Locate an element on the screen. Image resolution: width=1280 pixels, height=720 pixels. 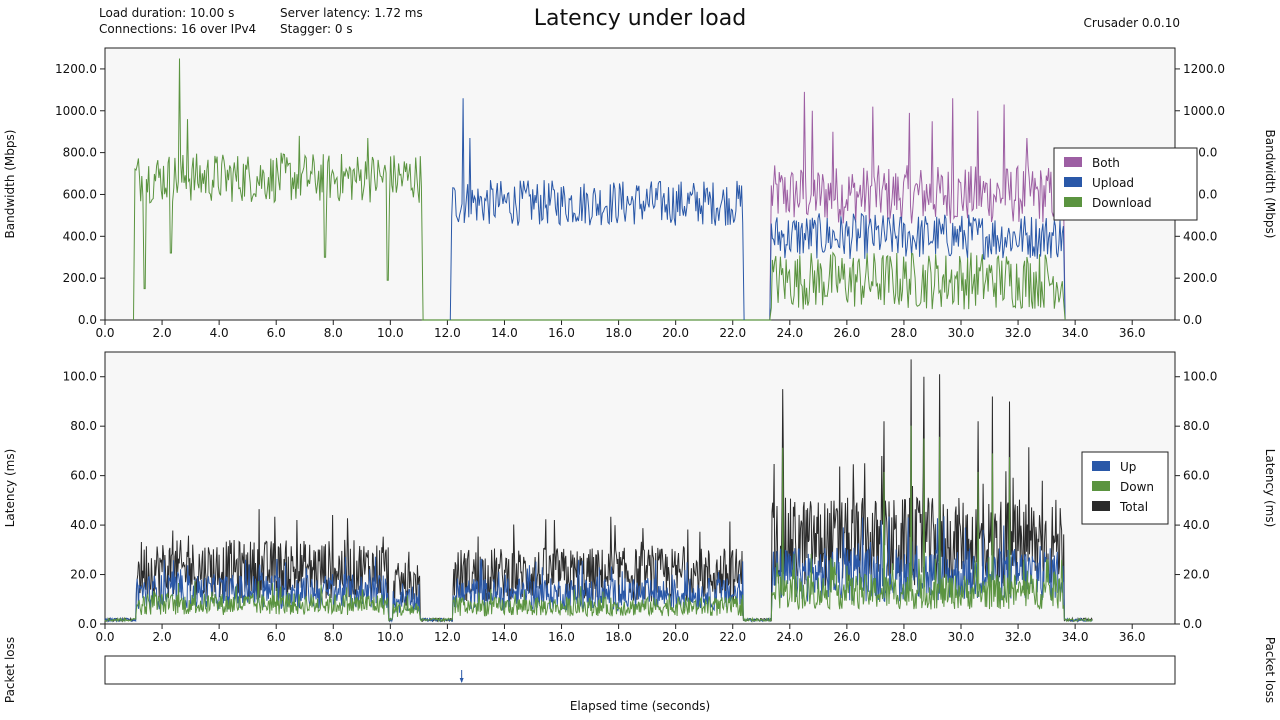
latency-y-axis-label-right: Latency (ms) is located at coordinates (1270, 488).